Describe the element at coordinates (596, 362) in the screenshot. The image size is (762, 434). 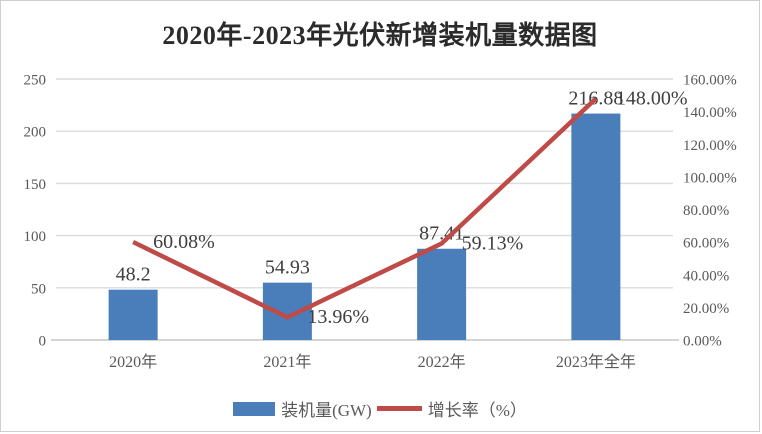
I see `x-category-label: 2023年全年` at that location.